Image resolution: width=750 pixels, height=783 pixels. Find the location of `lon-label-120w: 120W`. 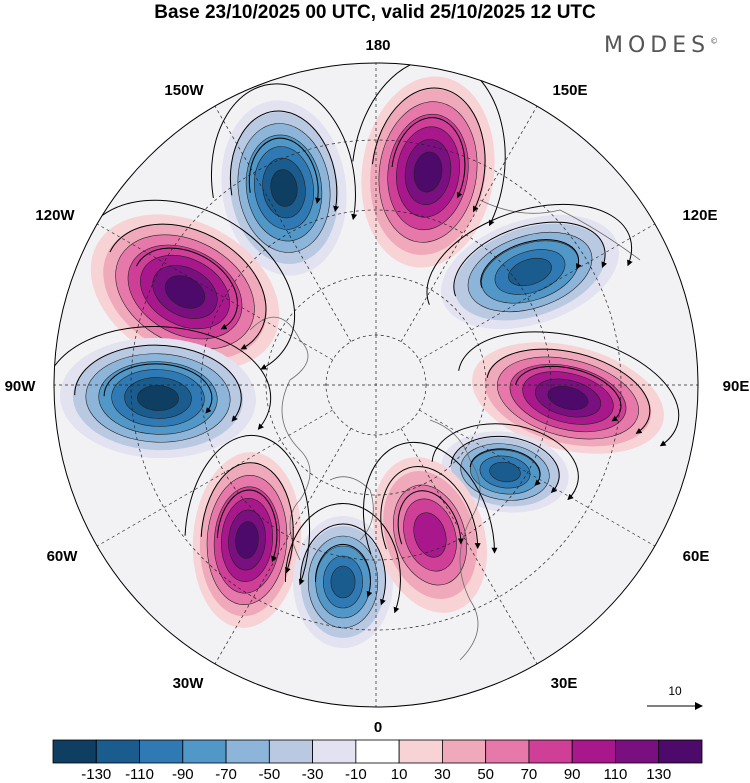

lon-label-120w: 120W is located at coordinates (55, 215).